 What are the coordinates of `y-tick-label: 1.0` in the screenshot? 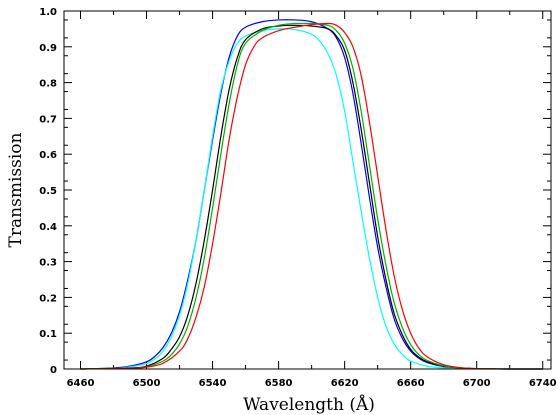 It's located at (48, 12).